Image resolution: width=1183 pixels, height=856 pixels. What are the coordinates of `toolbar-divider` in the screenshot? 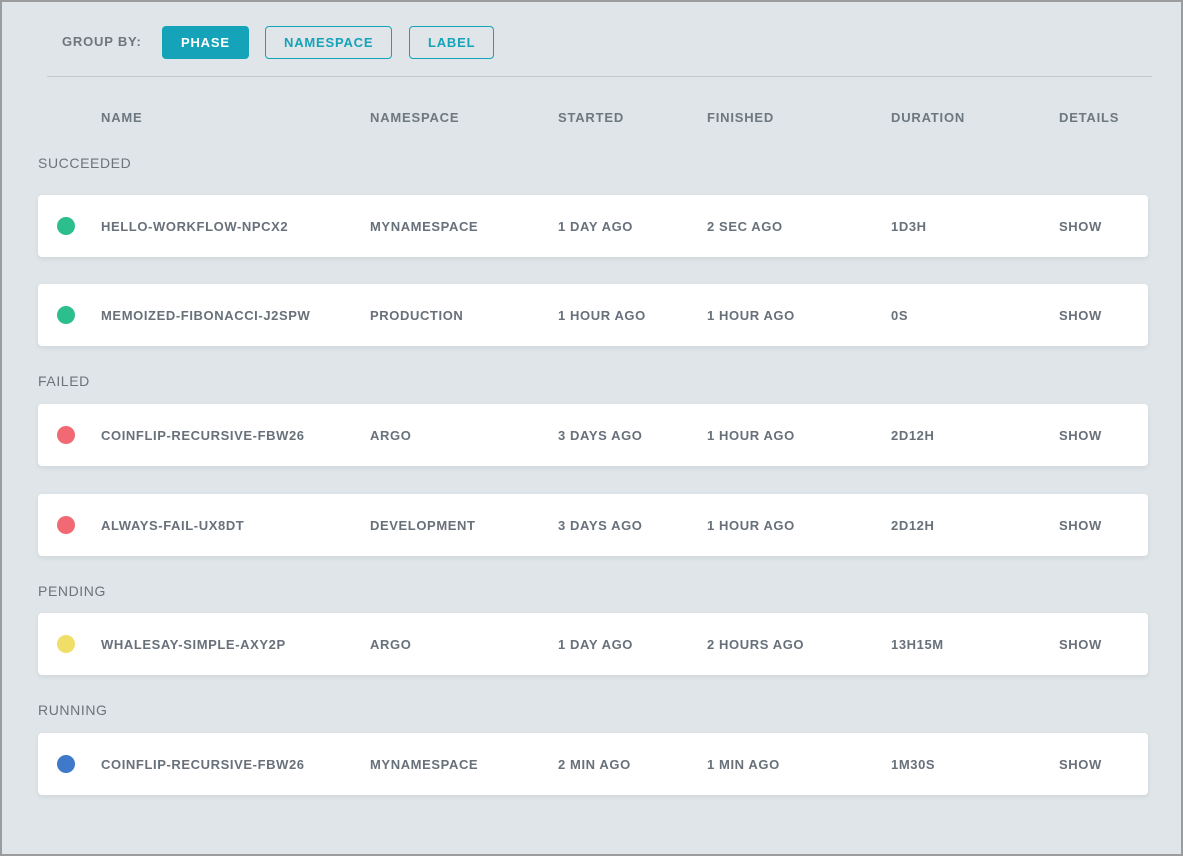 It's located at (599, 76).